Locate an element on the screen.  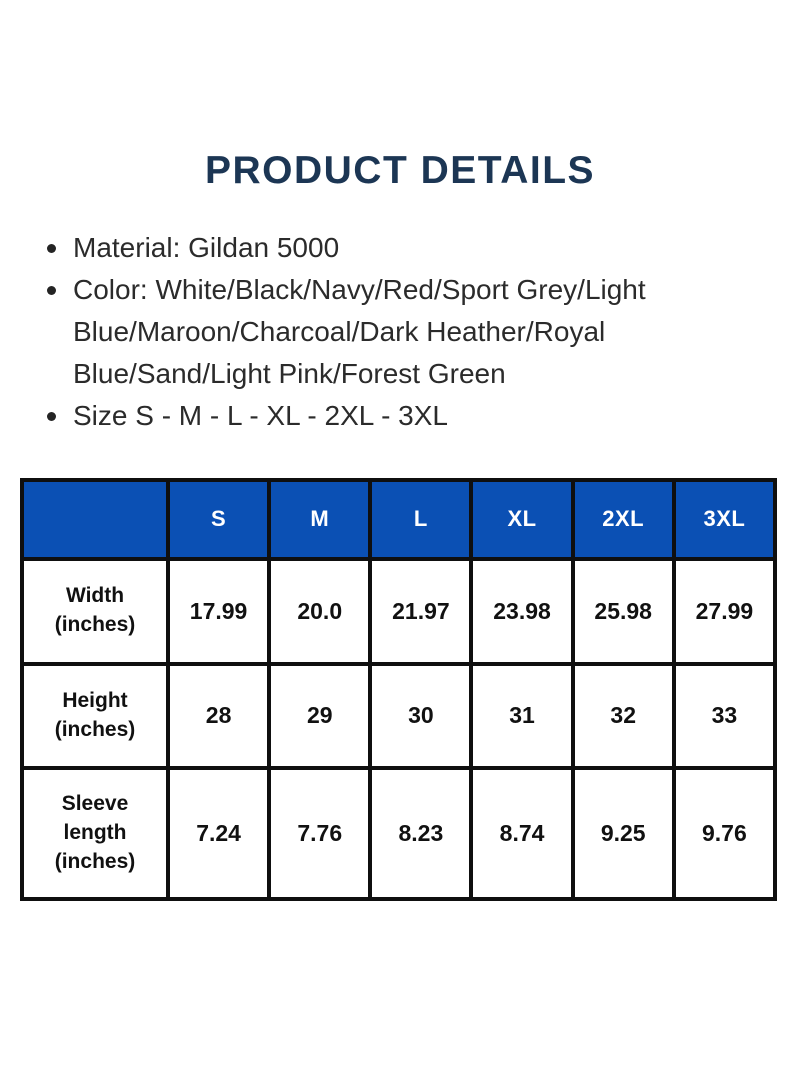
row-label-width: Width (inches) is located at coordinates (95, 611).